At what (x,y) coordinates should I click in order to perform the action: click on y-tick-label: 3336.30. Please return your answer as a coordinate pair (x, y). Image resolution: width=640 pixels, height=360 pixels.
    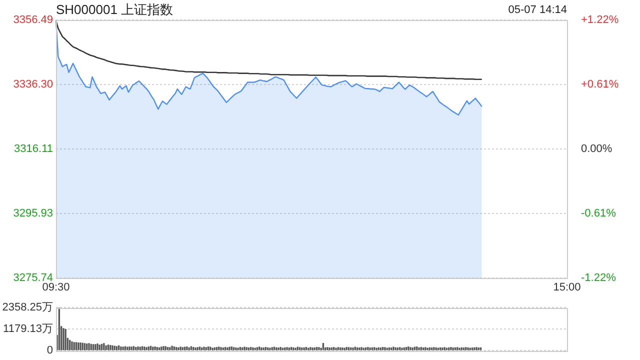
    Looking at the image, I should click on (33, 84).